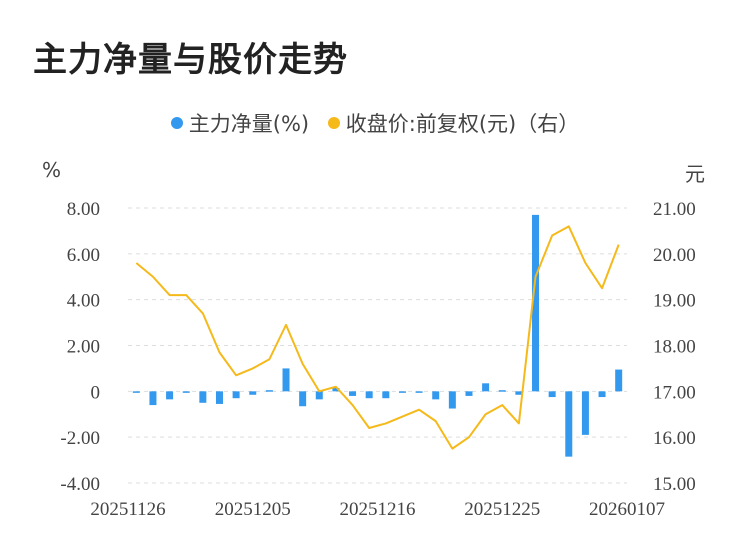 This screenshot has height=558, width=750. I want to click on y-left-tick-label: -2.00, so click(80, 438).